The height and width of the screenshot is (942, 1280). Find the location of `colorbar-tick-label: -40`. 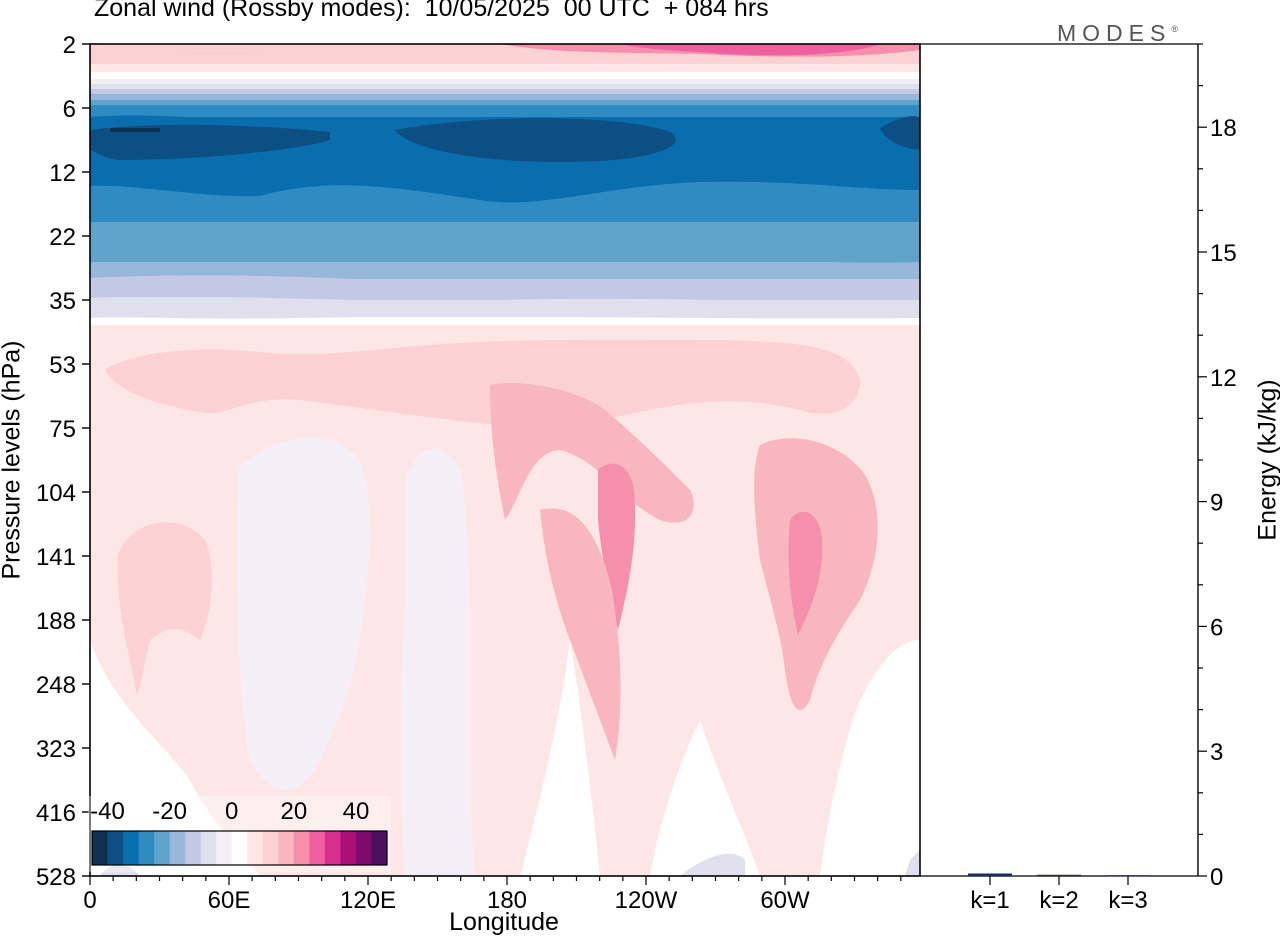

colorbar-tick-label: -40 is located at coordinates (107, 811).